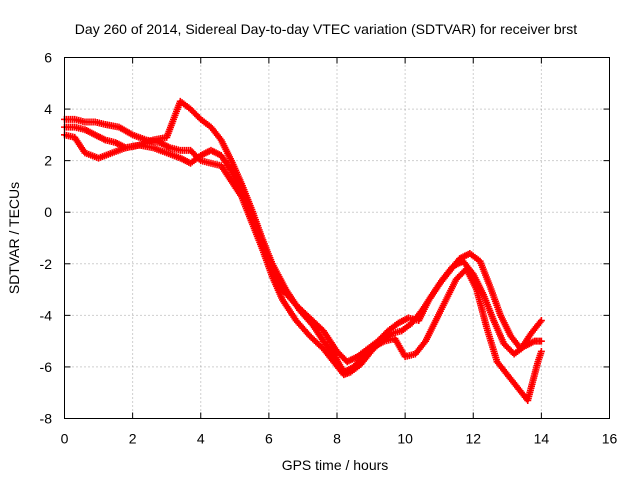 This screenshot has width=640, height=480. What do you see at coordinates (48, 161) in the screenshot?
I see `y-tick-label: 2` at bounding box center [48, 161].